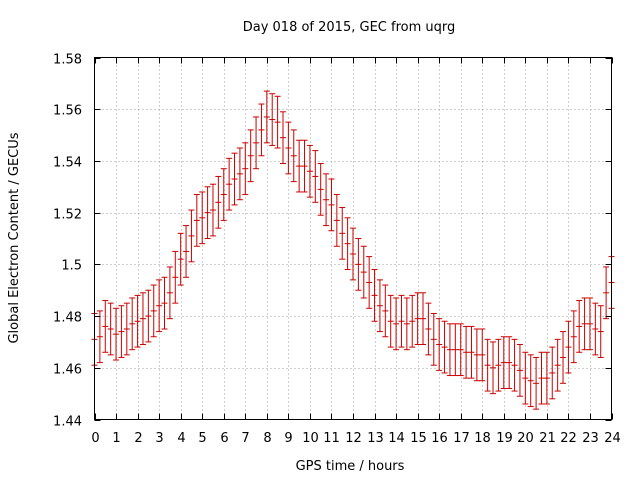 The height and width of the screenshot is (480, 640). Describe the element at coordinates (224, 438) in the screenshot. I see `x-tick-label: 6` at that location.